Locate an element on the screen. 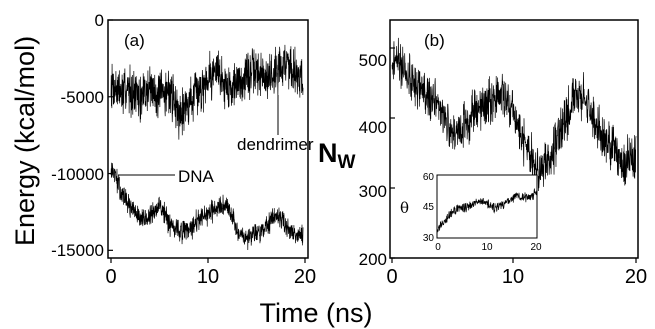 This screenshot has width=655, height=329. inset-plot-area is located at coordinates (487, 211).